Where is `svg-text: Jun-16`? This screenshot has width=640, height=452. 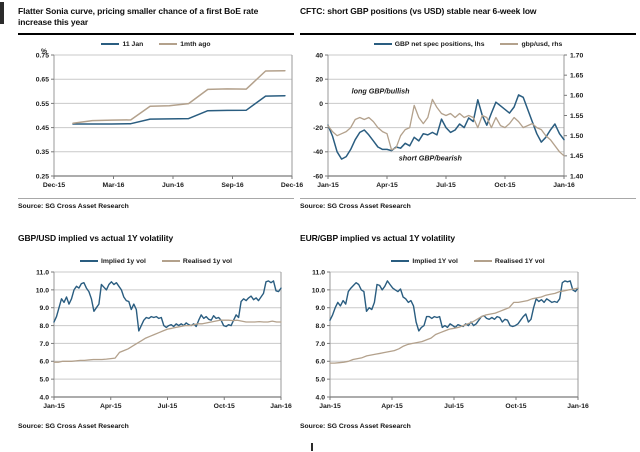
svg-text: Jun-16 is located at coordinates (173, 185).